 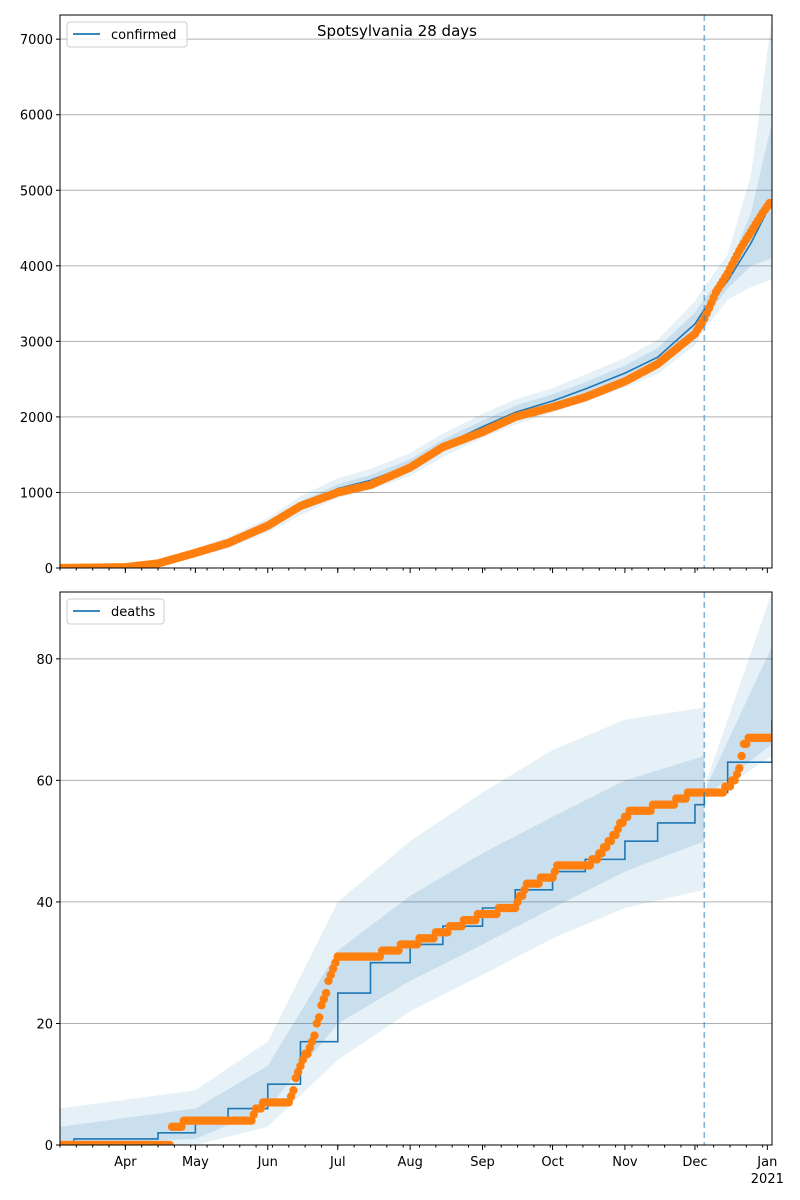 I want to click on x-tick-label: Jun, so click(x=267, y=1162).